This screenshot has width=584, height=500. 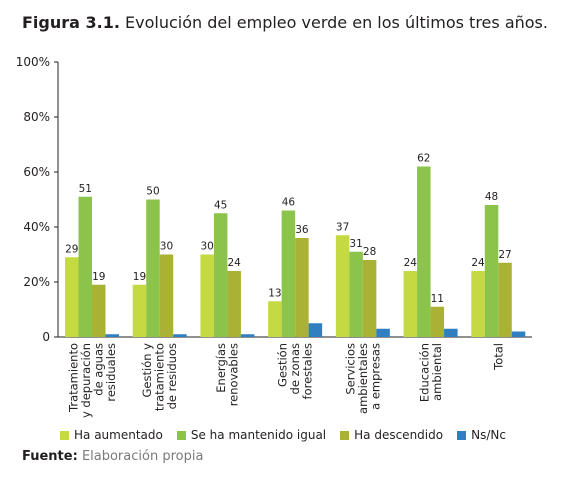 I want to click on category-label: Gestión y, so click(x=147, y=370).